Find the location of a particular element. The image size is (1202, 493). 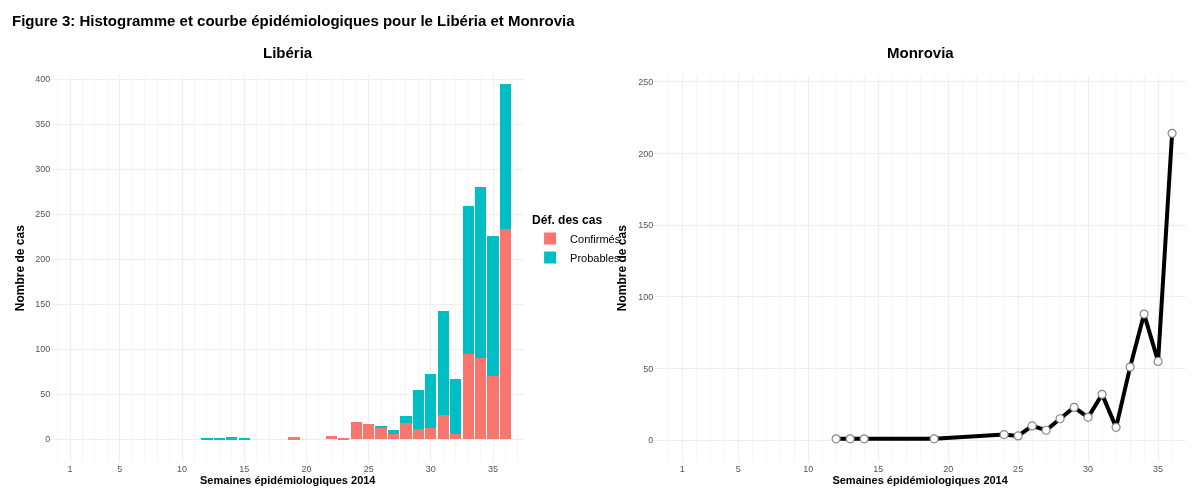

y-tick-label: 400 is located at coordinates (43, 79).